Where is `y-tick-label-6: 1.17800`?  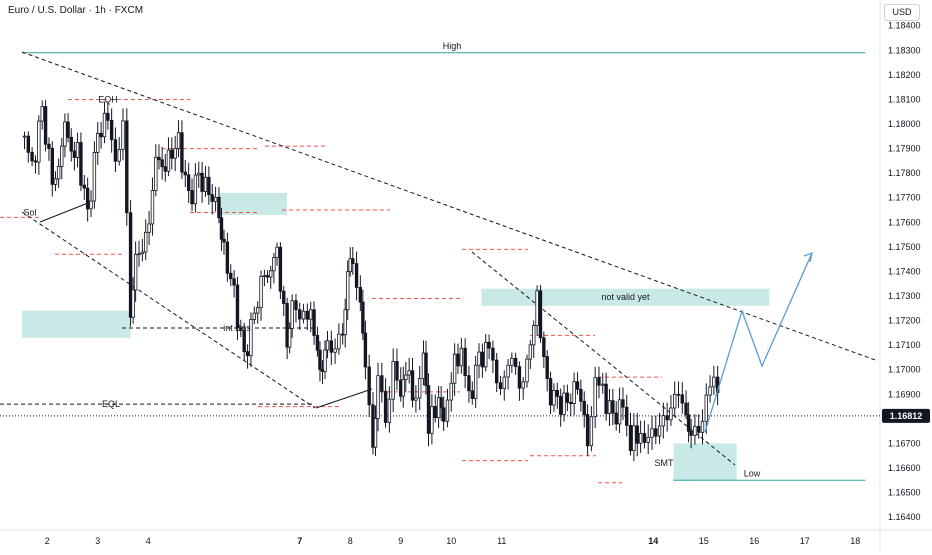 y-tick-label-6: 1.17800 is located at coordinates (904, 173).